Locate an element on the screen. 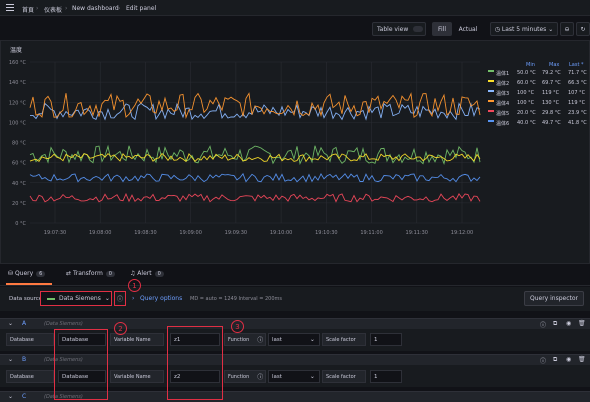 Image resolution: width=590 pixels, height=402 pixels. x-tick-label: 19:09:00 is located at coordinates (190, 233).